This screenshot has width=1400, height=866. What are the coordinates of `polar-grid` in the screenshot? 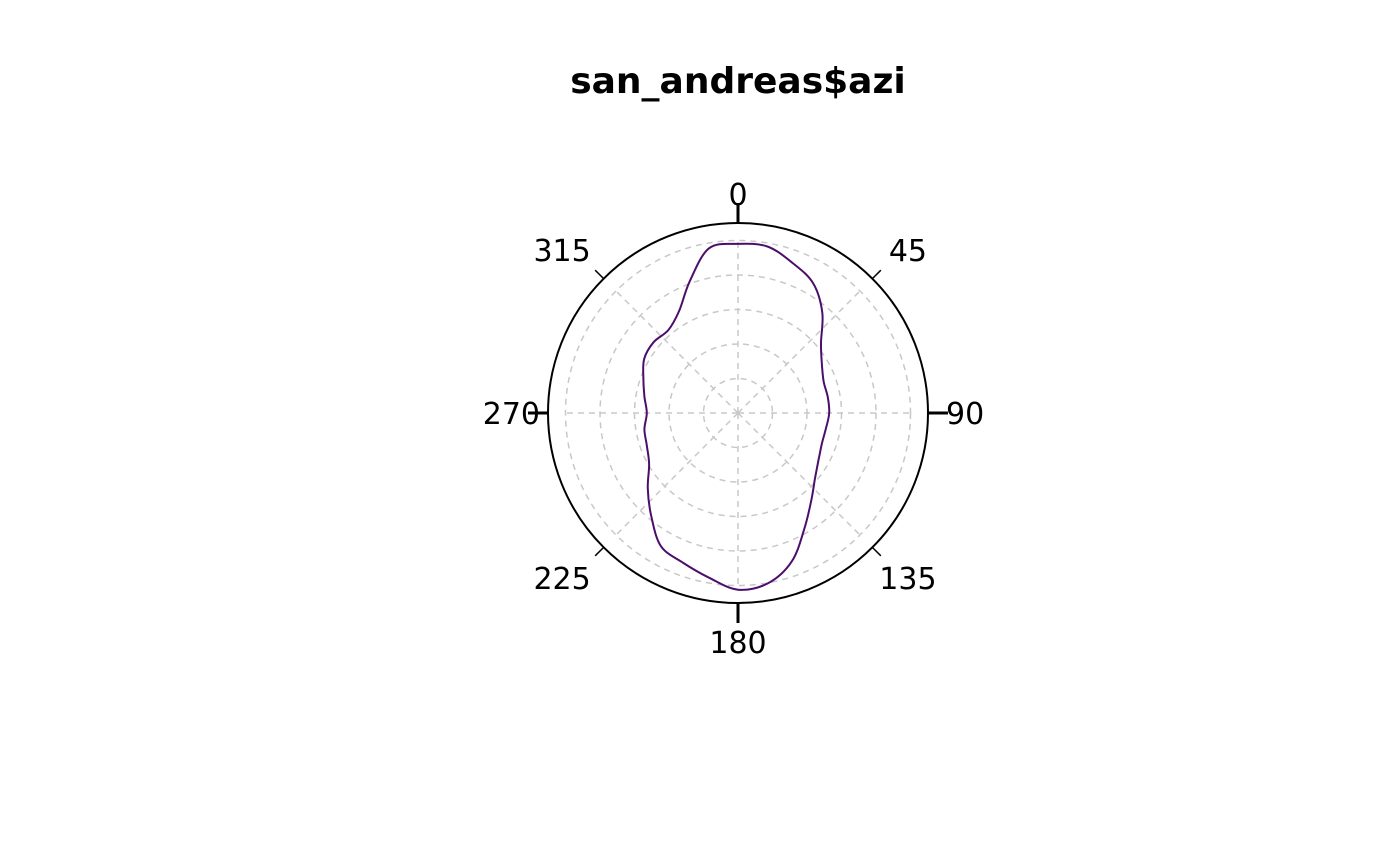 It's located at (738, 413).